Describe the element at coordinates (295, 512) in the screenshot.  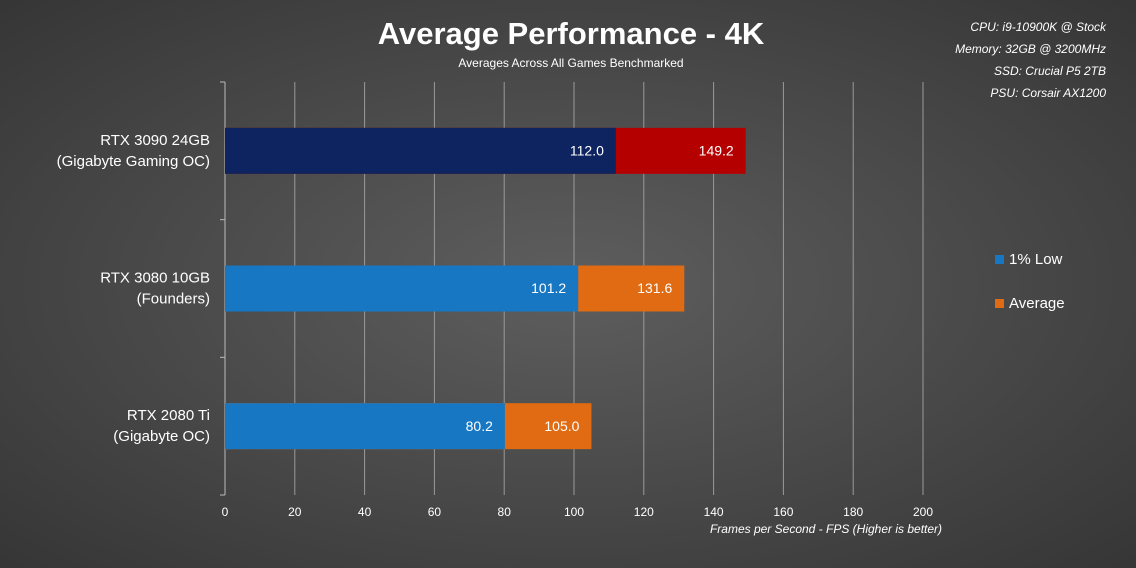
I see `x-tick-label: 20` at that location.